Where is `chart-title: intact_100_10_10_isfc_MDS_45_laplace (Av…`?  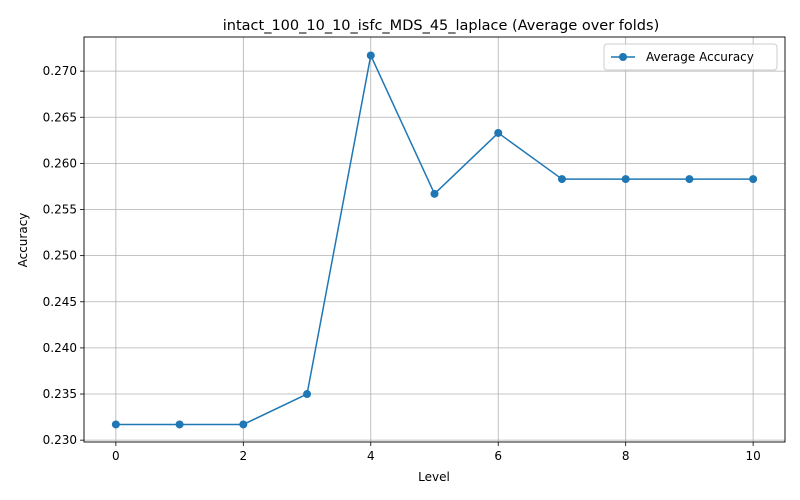 chart-title: intact_100_10_10_isfc_MDS_45_laplace (Av… is located at coordinates (441, 26).